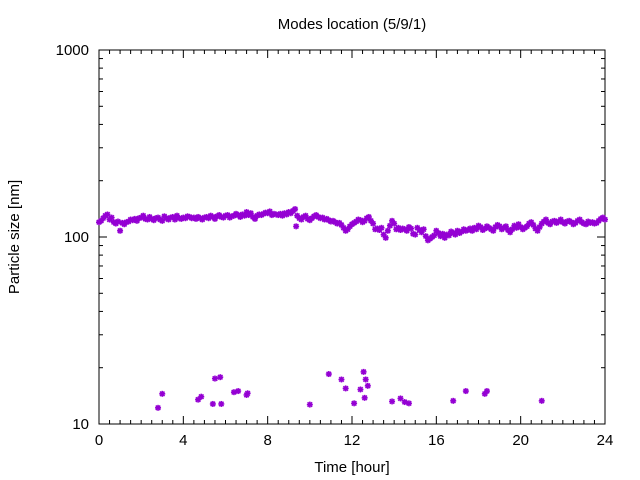 The image size is (640, 480). I want to click on x-tick-label: 12, so click(352, 440).